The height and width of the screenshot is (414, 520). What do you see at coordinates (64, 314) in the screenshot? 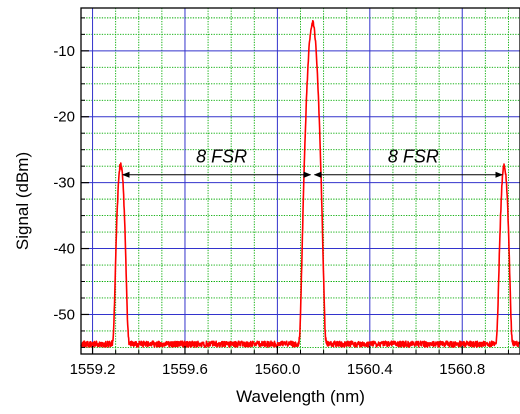
I see `y-tick-label: -50` at bounding box center [64, 314].